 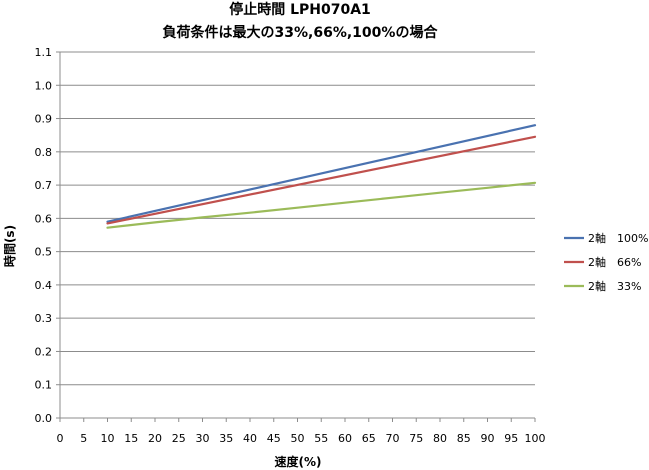 What do you see at coordinates (44, 252) in the screenshot?
I see `y-tick-label: 0.5` at bounding box center [44, 252].